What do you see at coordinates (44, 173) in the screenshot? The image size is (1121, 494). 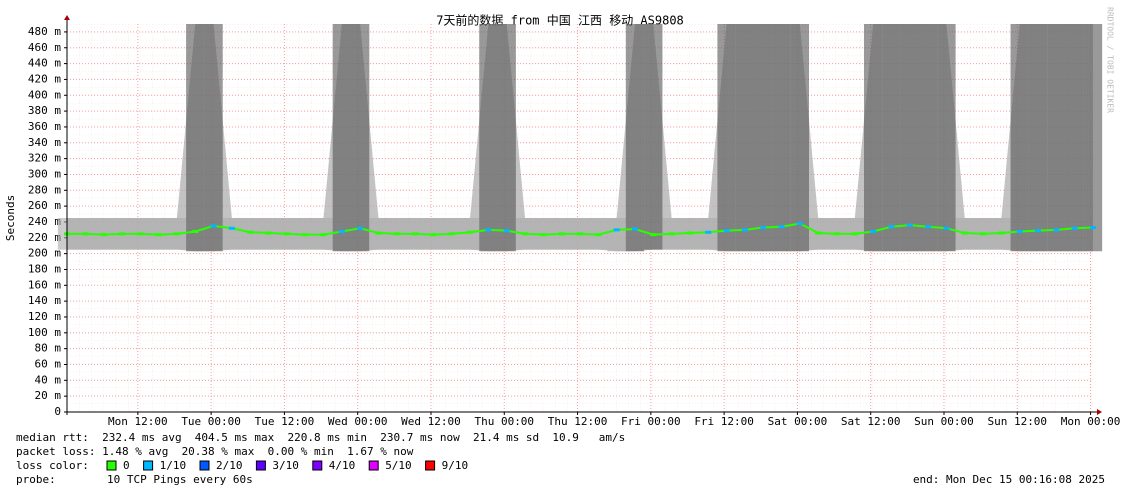 I see `y-tick-label: 300 m` at bounding box center [44, 173].